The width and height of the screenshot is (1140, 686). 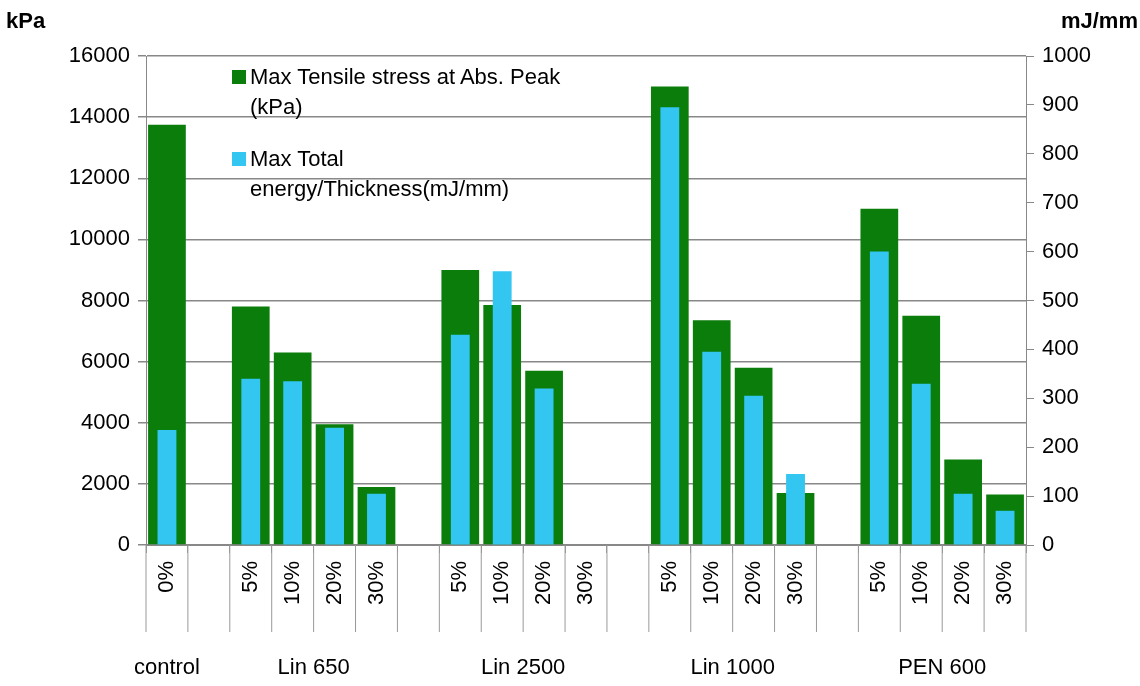 What do you see at coordinates (26, 21) in the screenshot?
I see `y-axis-title: kPa` at bounding box center [26, 21].